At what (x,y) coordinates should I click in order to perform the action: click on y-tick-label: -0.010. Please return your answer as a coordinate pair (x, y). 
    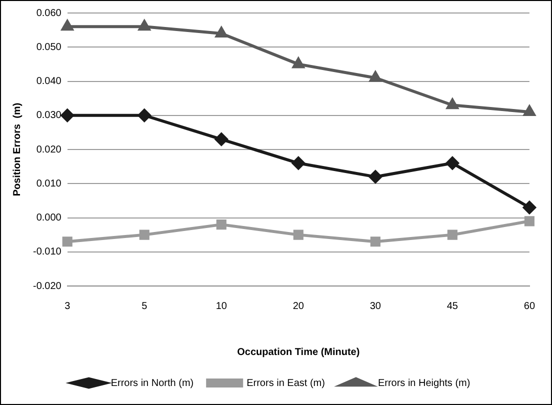
    Looking at the image, I should click on (47, 252).